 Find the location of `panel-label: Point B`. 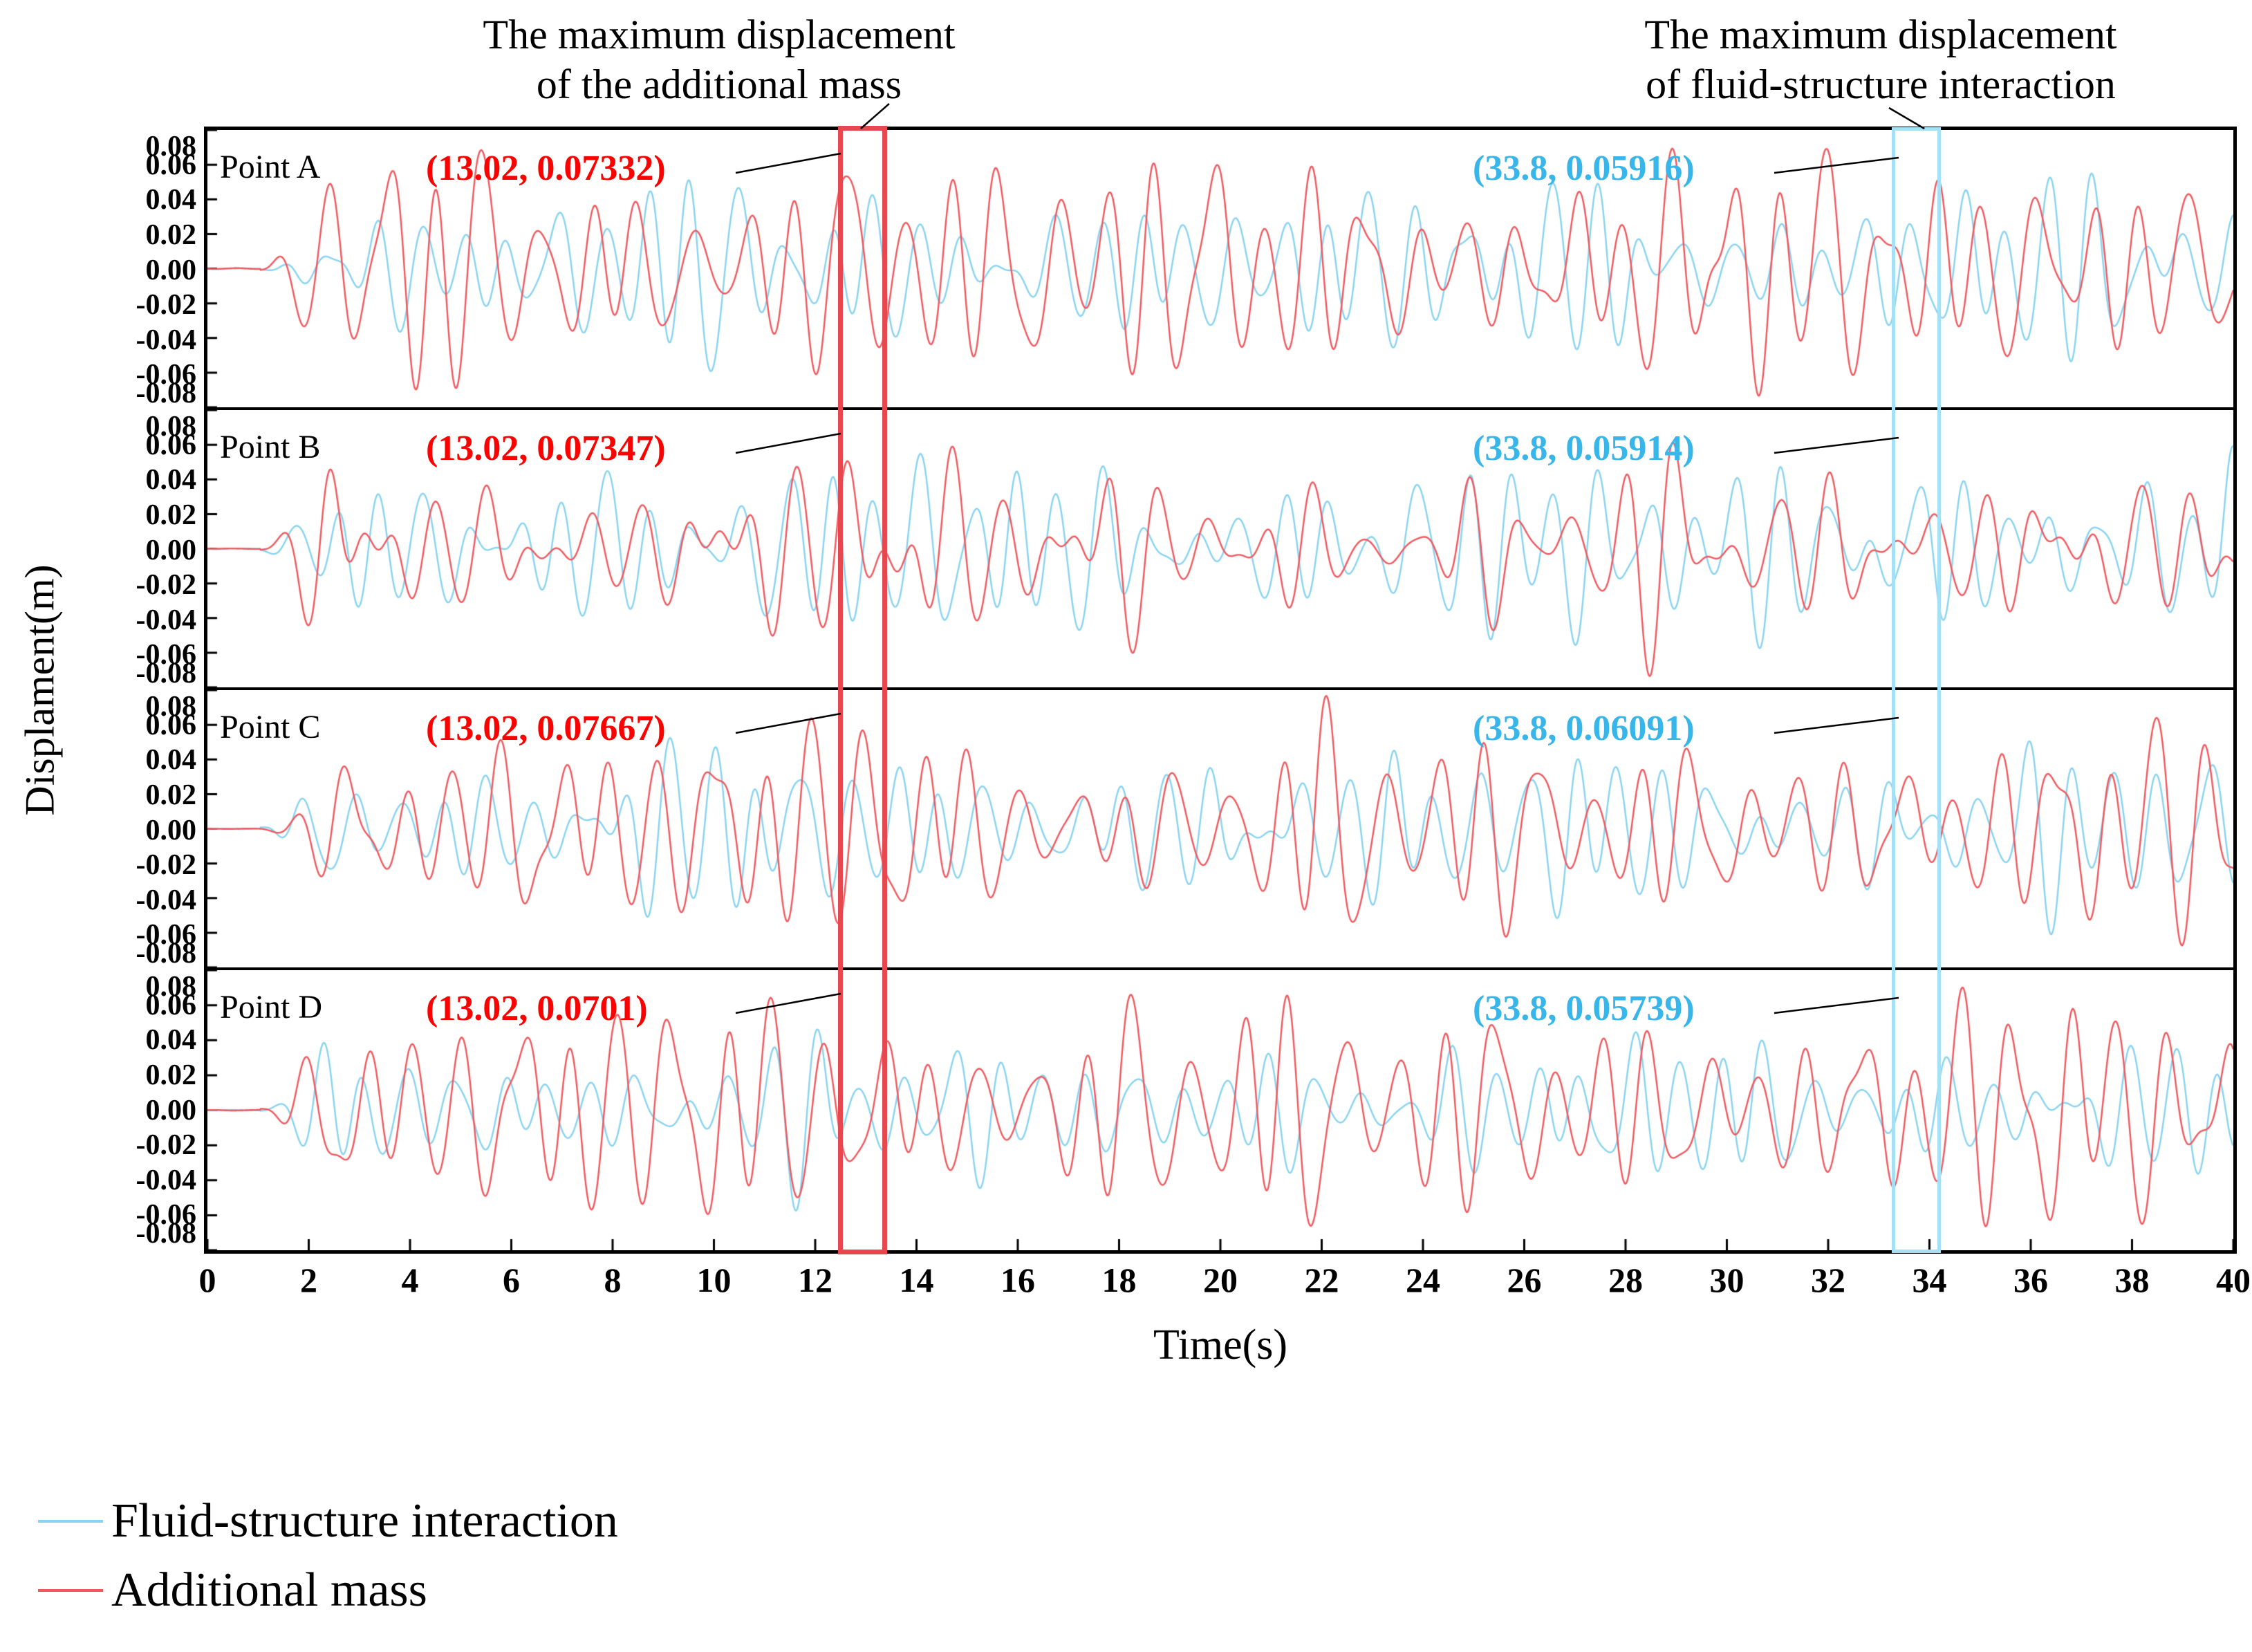

panel-label: Point B is located at coordinates (270, 447).